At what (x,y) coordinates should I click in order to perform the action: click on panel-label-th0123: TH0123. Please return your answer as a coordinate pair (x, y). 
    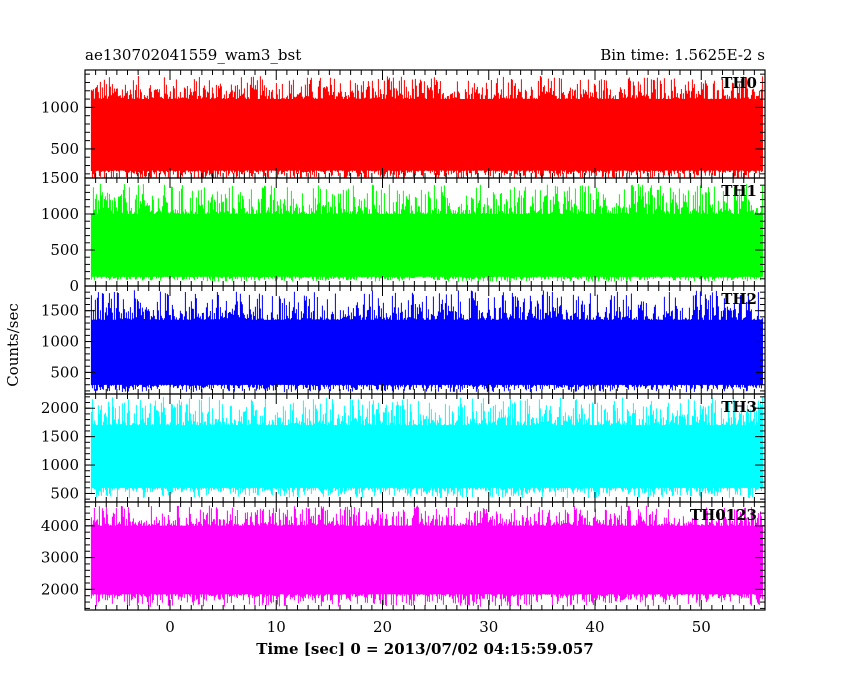
    Looking at the image, I should click on (723, 515).